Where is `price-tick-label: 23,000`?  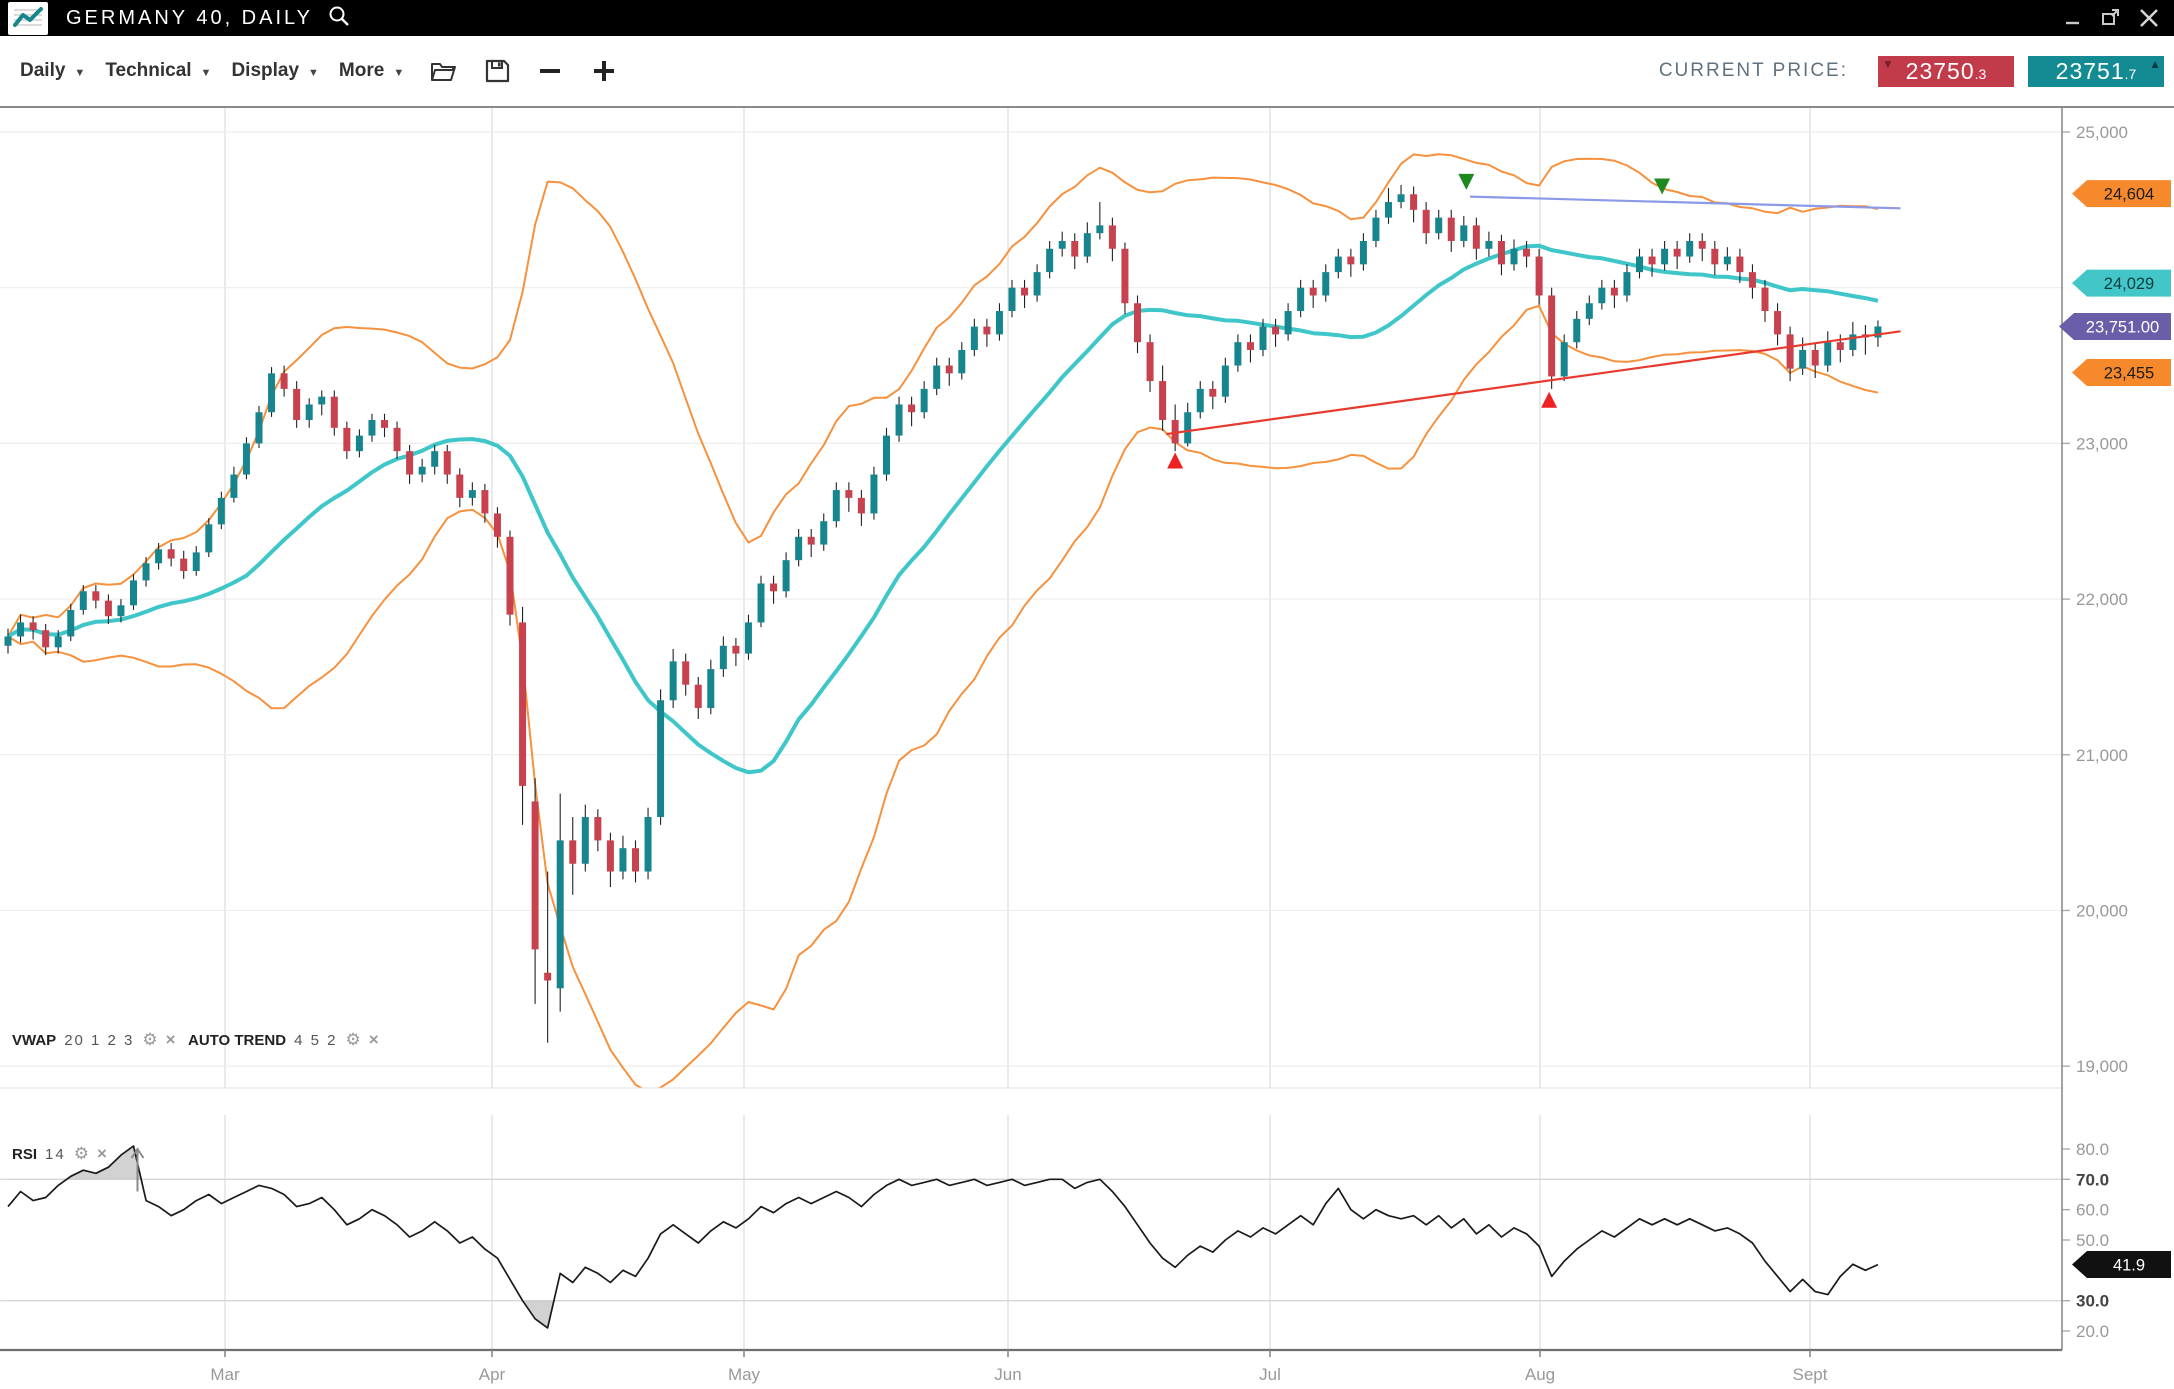 price-tick-label: 23,000 is located at coordinates (2102, 443).